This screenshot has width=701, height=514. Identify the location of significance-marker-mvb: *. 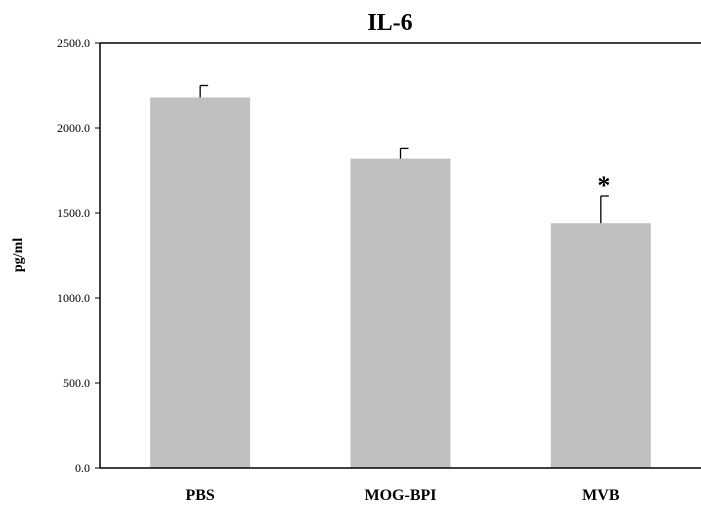
(603, 185).